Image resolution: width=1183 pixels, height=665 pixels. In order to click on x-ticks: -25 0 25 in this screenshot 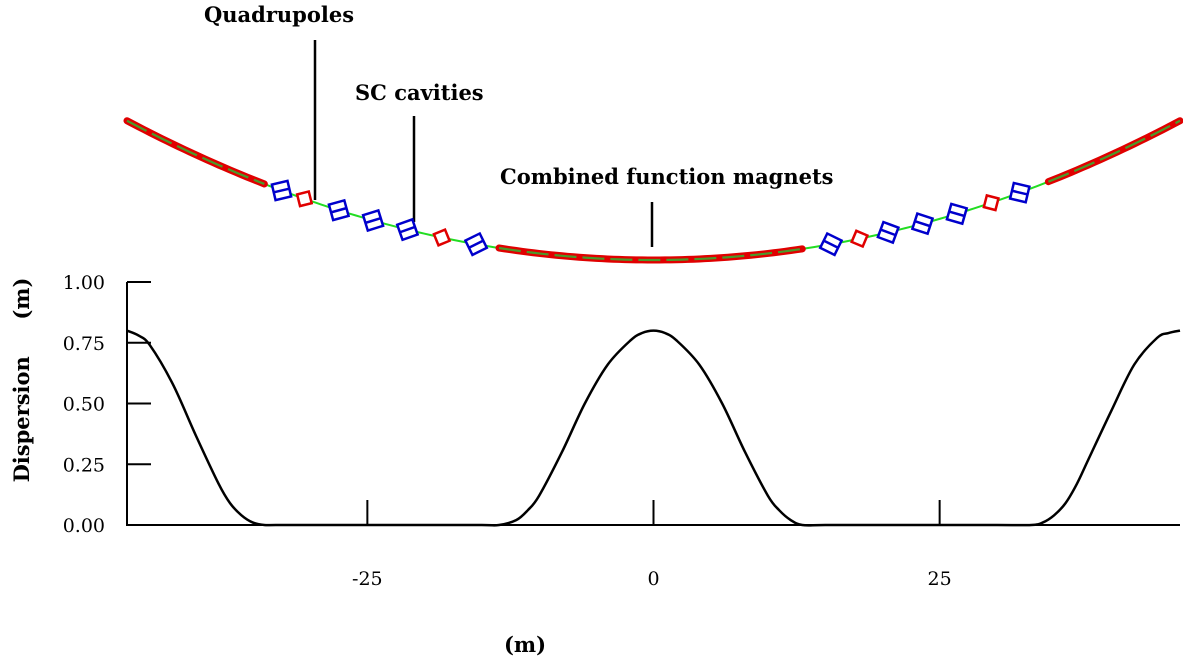, I will do `click(652, 545)`.